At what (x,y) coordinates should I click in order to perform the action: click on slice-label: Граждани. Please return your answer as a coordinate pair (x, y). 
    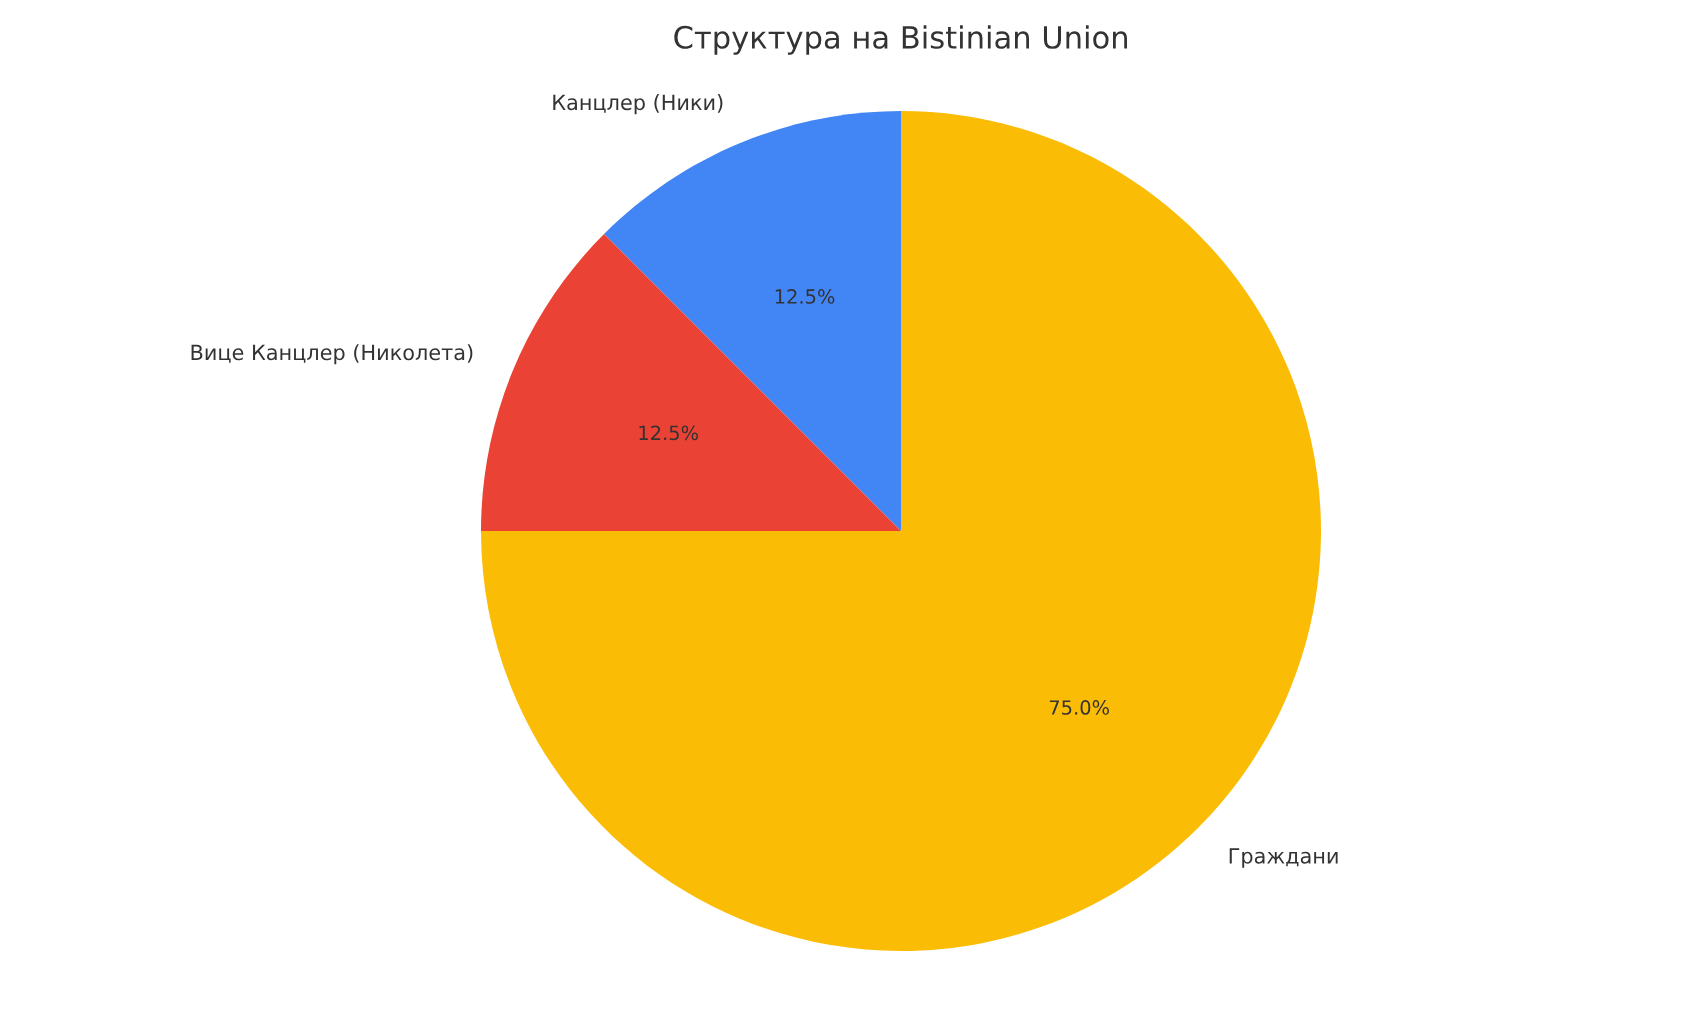
    Looking at the image, I should click on (1283, 858).